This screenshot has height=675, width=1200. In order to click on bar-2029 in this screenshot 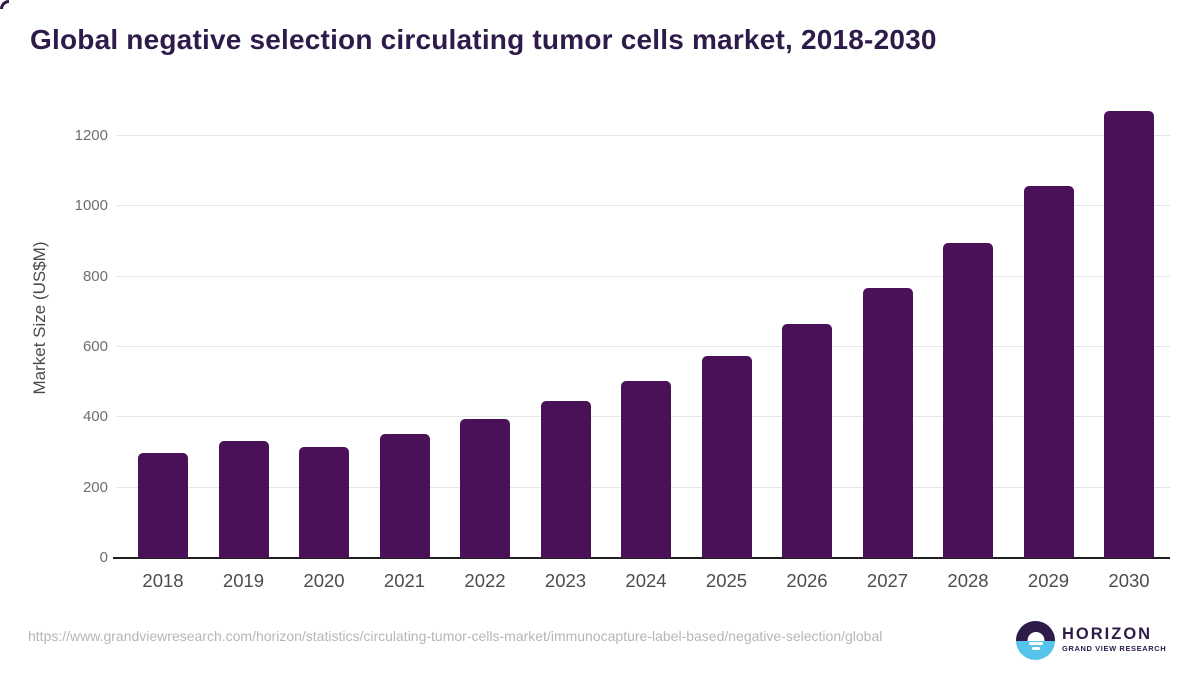, I will do `click(1048, 371)`.